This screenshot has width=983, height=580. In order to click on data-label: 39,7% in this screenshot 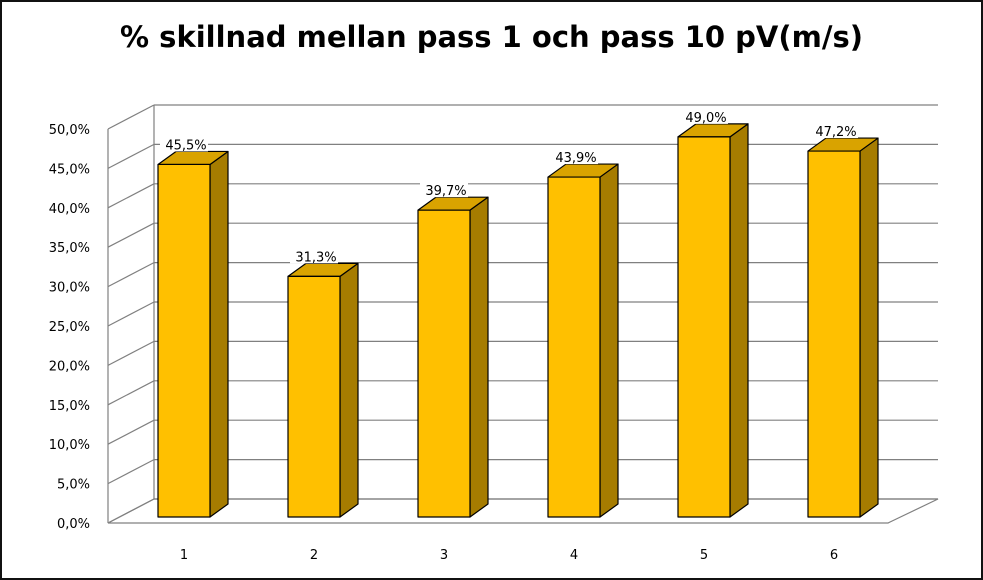, I will do `click(445, 191)`.